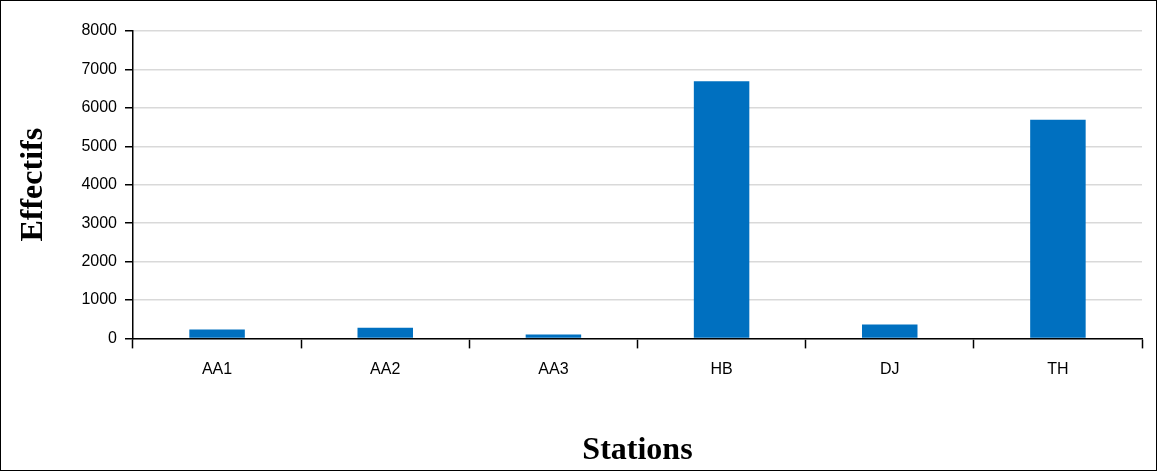 This screenshot has width=1157, height=471. Describe the element at coordinates (99, 30) in the screenshot. I see `y-tick-label: 8000` at that location.